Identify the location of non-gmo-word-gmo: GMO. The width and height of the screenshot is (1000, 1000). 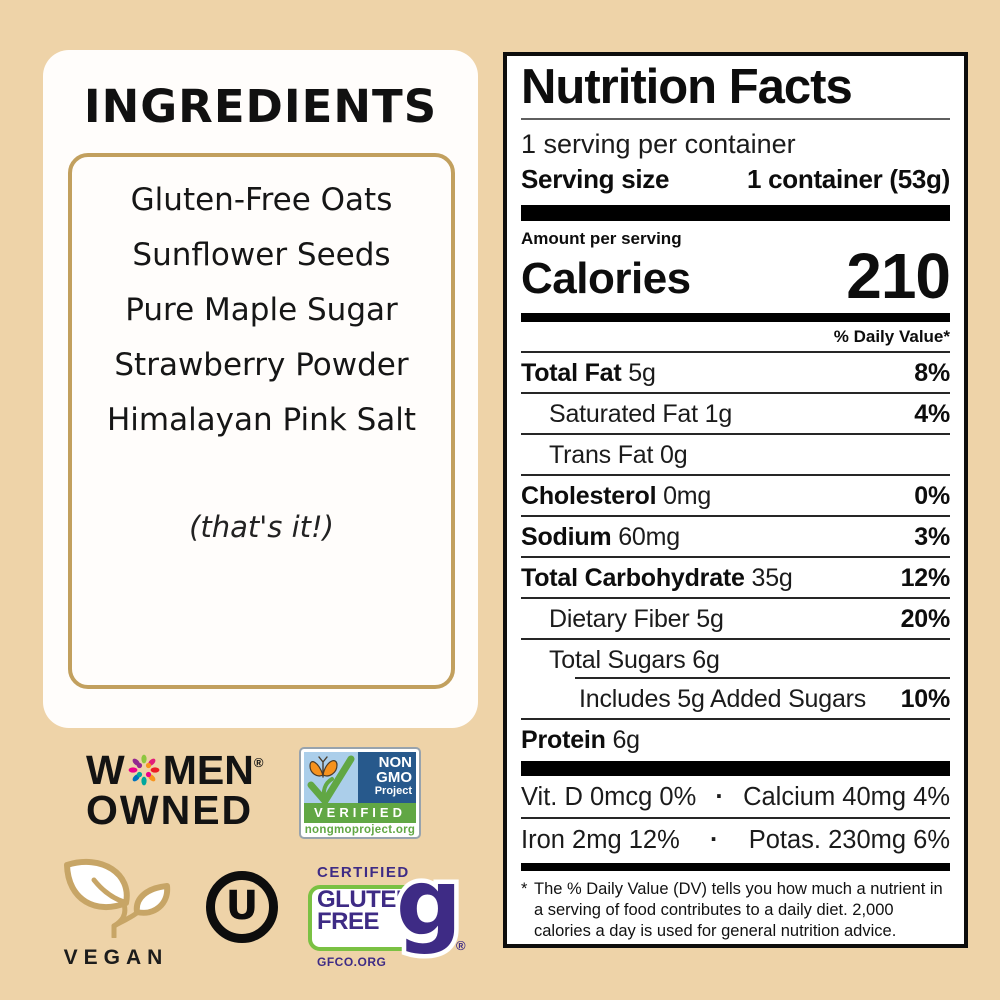
(394, 777).